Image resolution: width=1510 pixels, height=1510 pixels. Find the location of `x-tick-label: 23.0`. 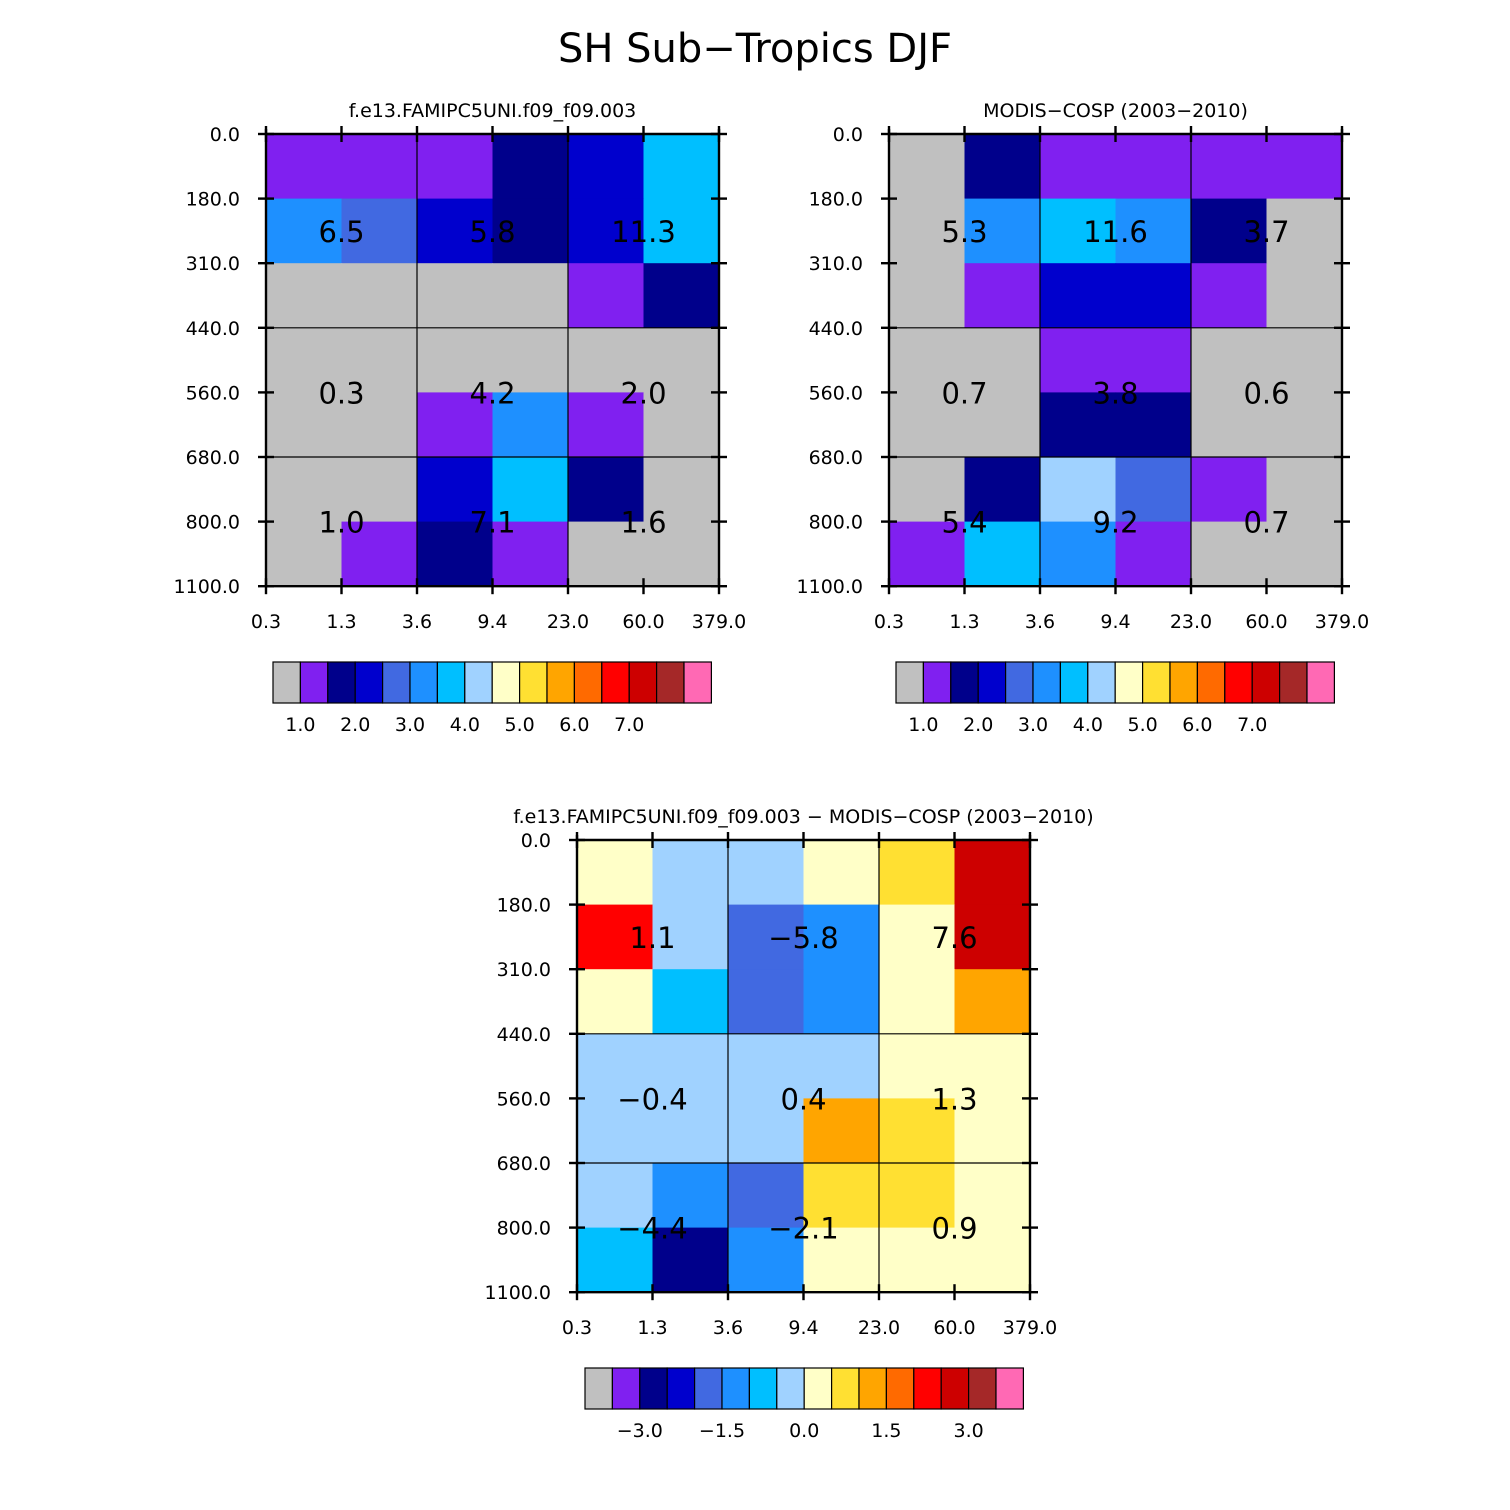

x-tick-label: 23.0 is located at coordinates (568, 622).